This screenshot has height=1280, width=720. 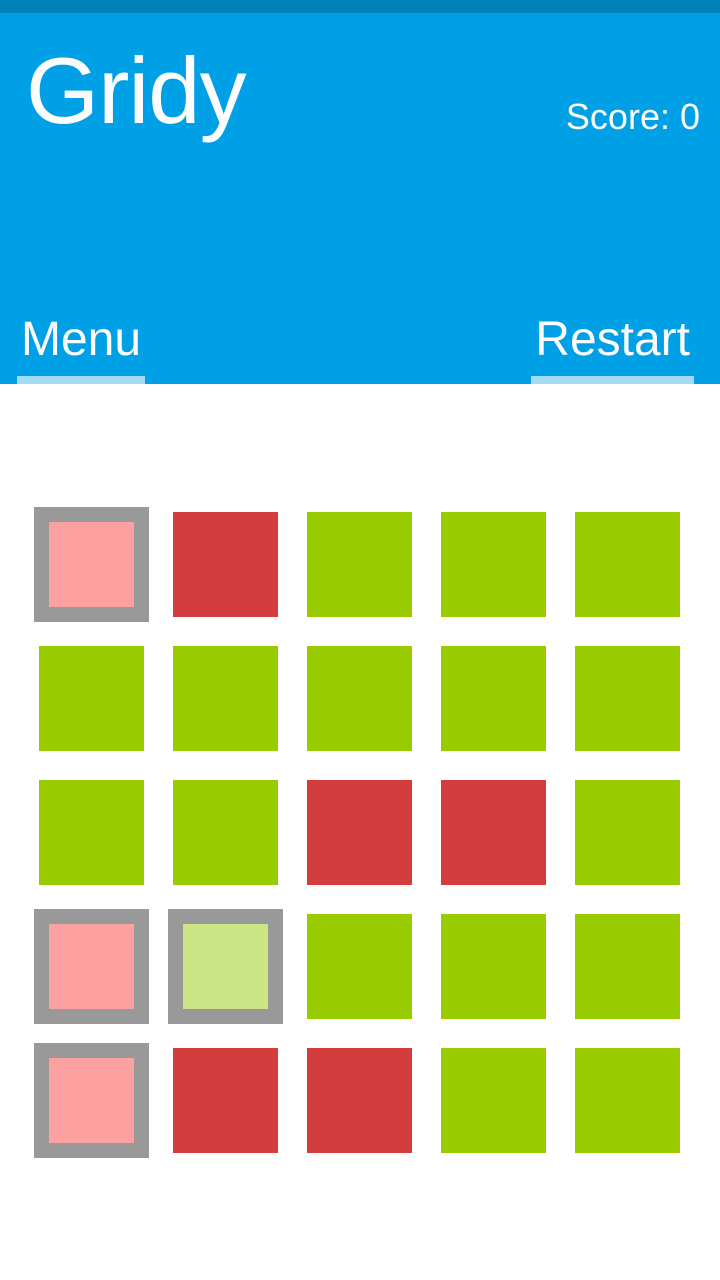 What do you see at coordinates (360, 344) in the screenshot?
I see `action-bar: Menu Restart` at bounding box center [360, 344].